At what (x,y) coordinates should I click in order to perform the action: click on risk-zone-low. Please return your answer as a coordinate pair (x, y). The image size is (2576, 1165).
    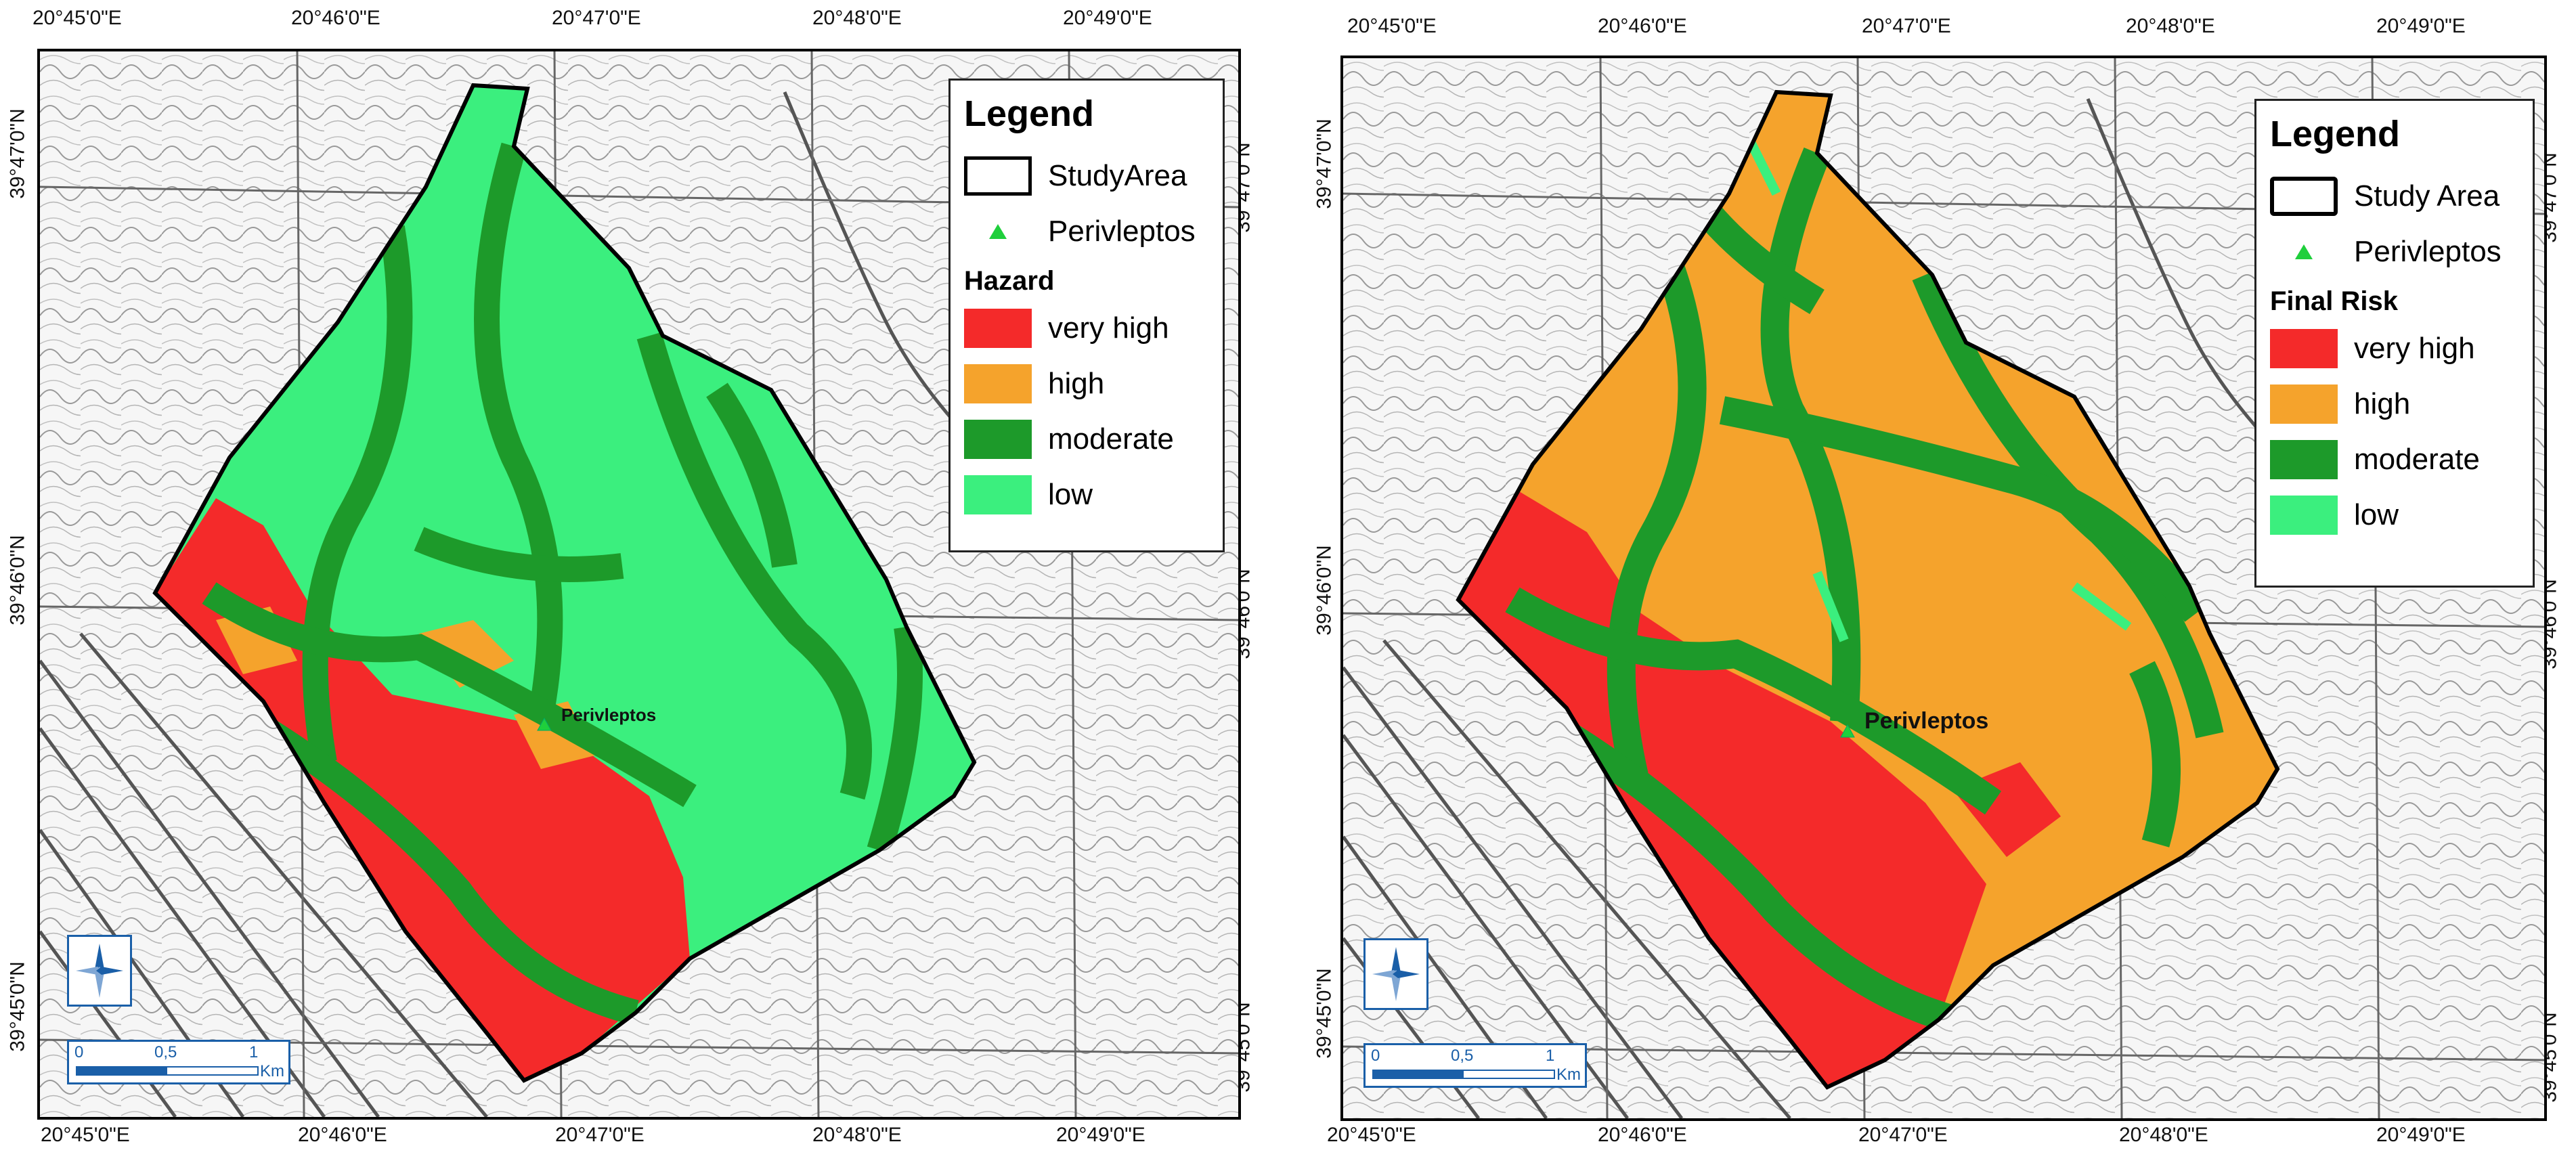
    Looking at the image, I should click on (1938, 389).